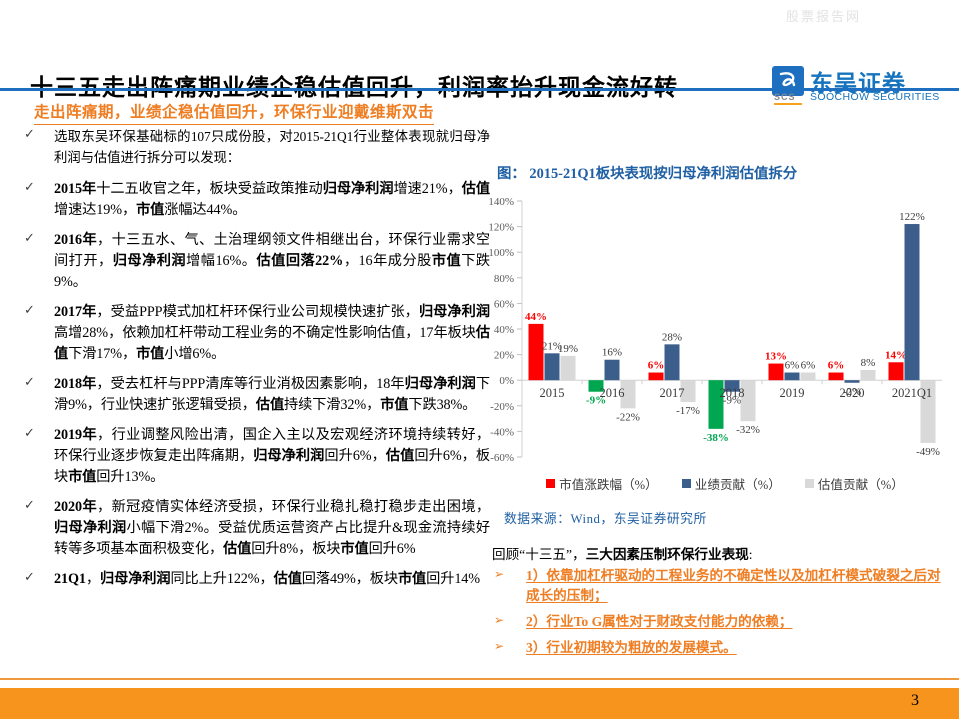  Describe the element at coordinates (479, 89) in the screenshot. I see `header-divider` at that location.